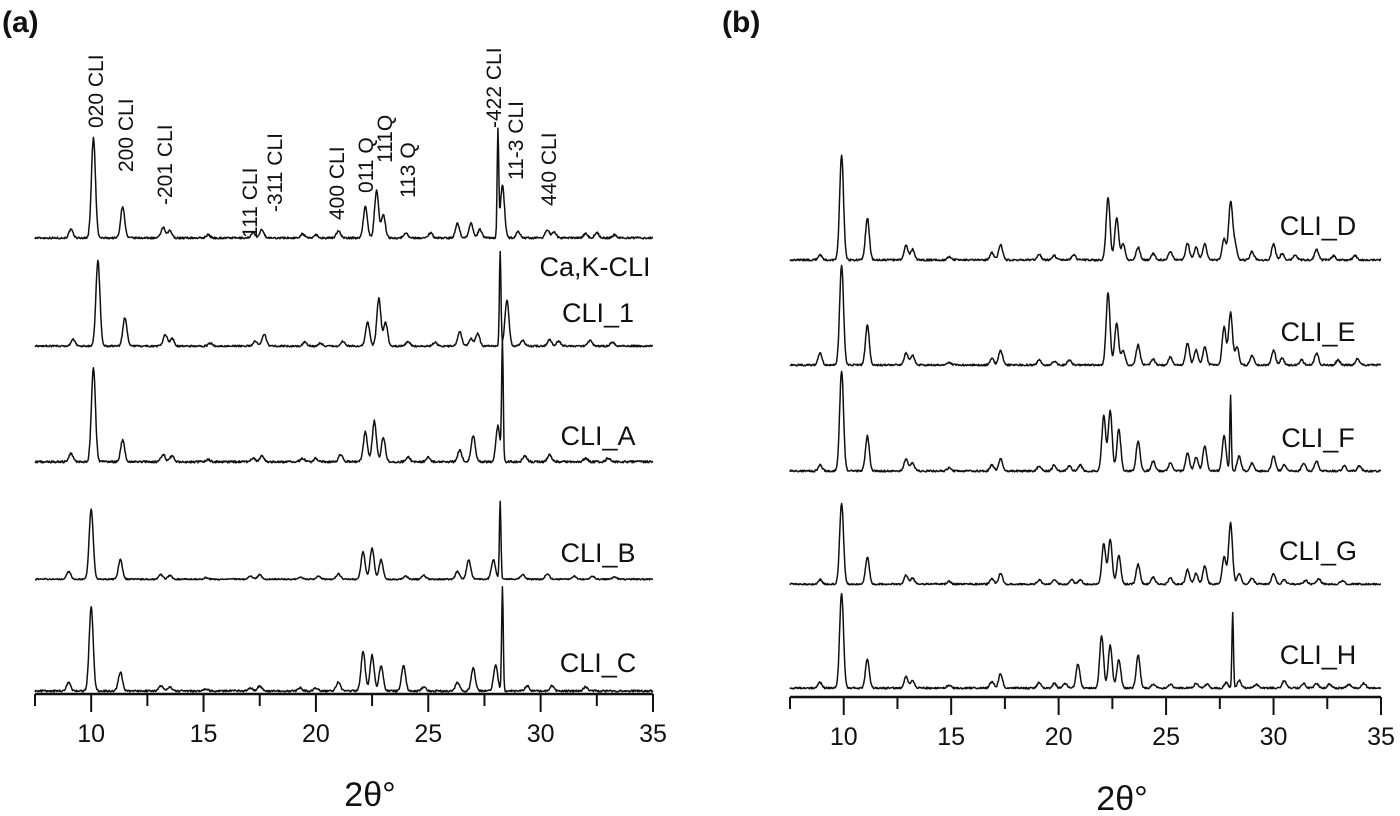 This screenshot has height=816, width=1400. I want to click on peak-annotation: 111 CLI, so click(250, 203).